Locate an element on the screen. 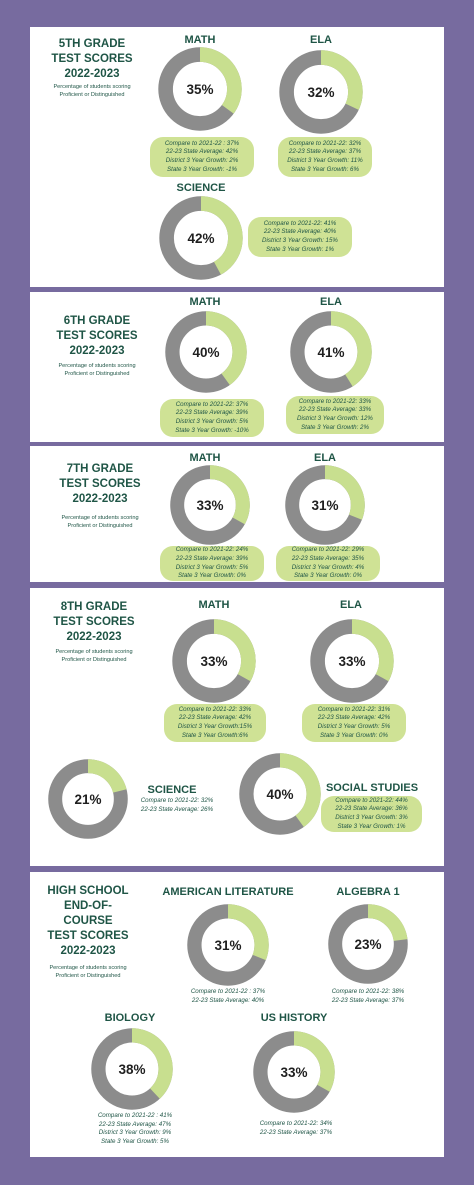 Image resolution: width=474 pixels, height=1185 pixels. donut-percent: 31% is located at coordinates (228, 945).